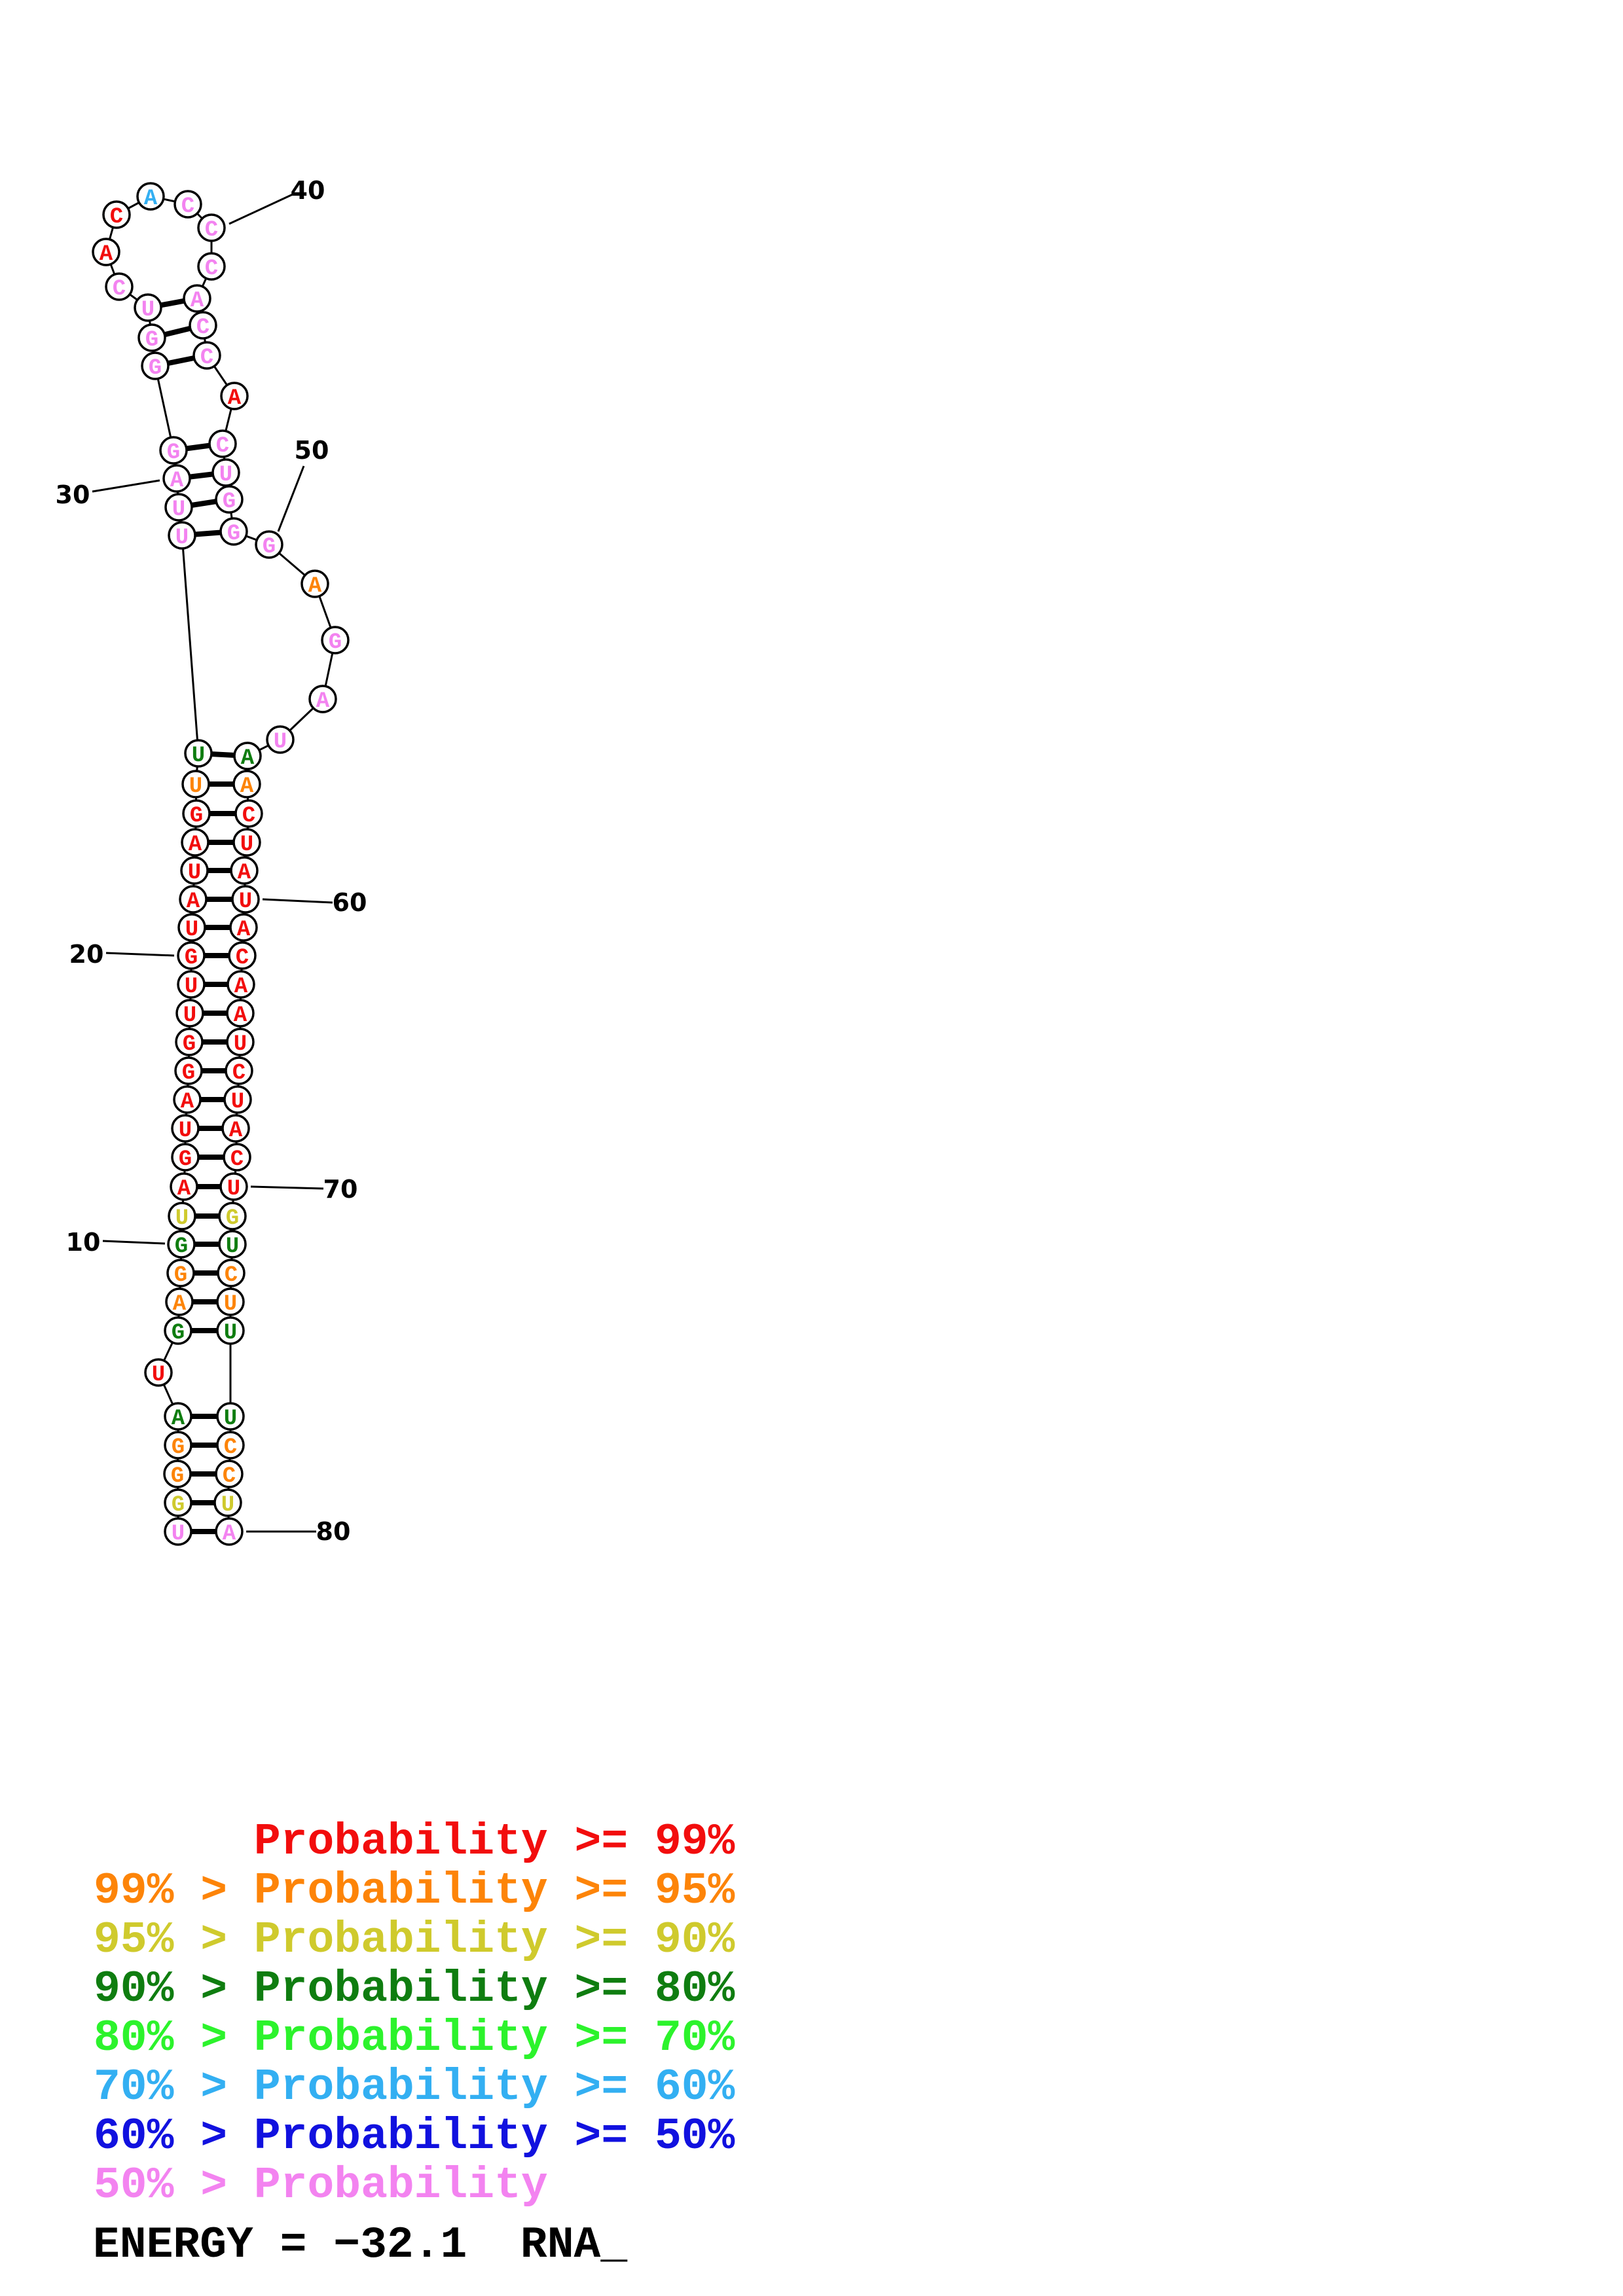 This screenshot has height=2296, width=1623. Describe the element at coordinates (333, 1531) in the screenshot. I see `position-label: 80` at that location.